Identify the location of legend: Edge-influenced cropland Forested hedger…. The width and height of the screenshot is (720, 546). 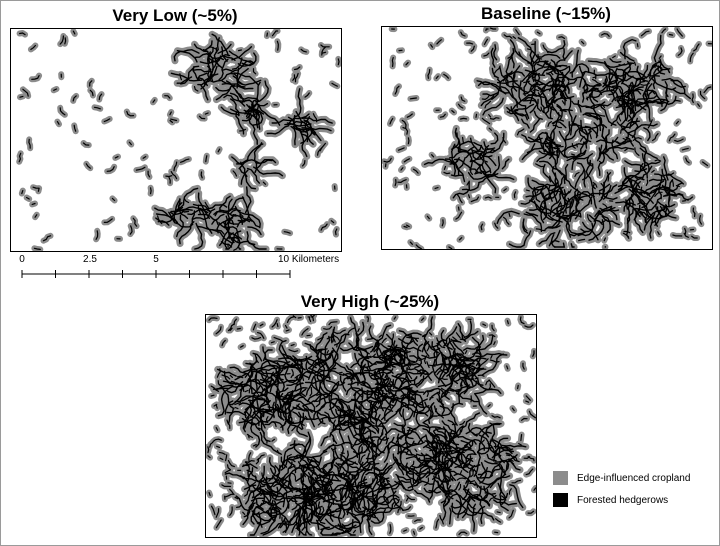
(621, 492).